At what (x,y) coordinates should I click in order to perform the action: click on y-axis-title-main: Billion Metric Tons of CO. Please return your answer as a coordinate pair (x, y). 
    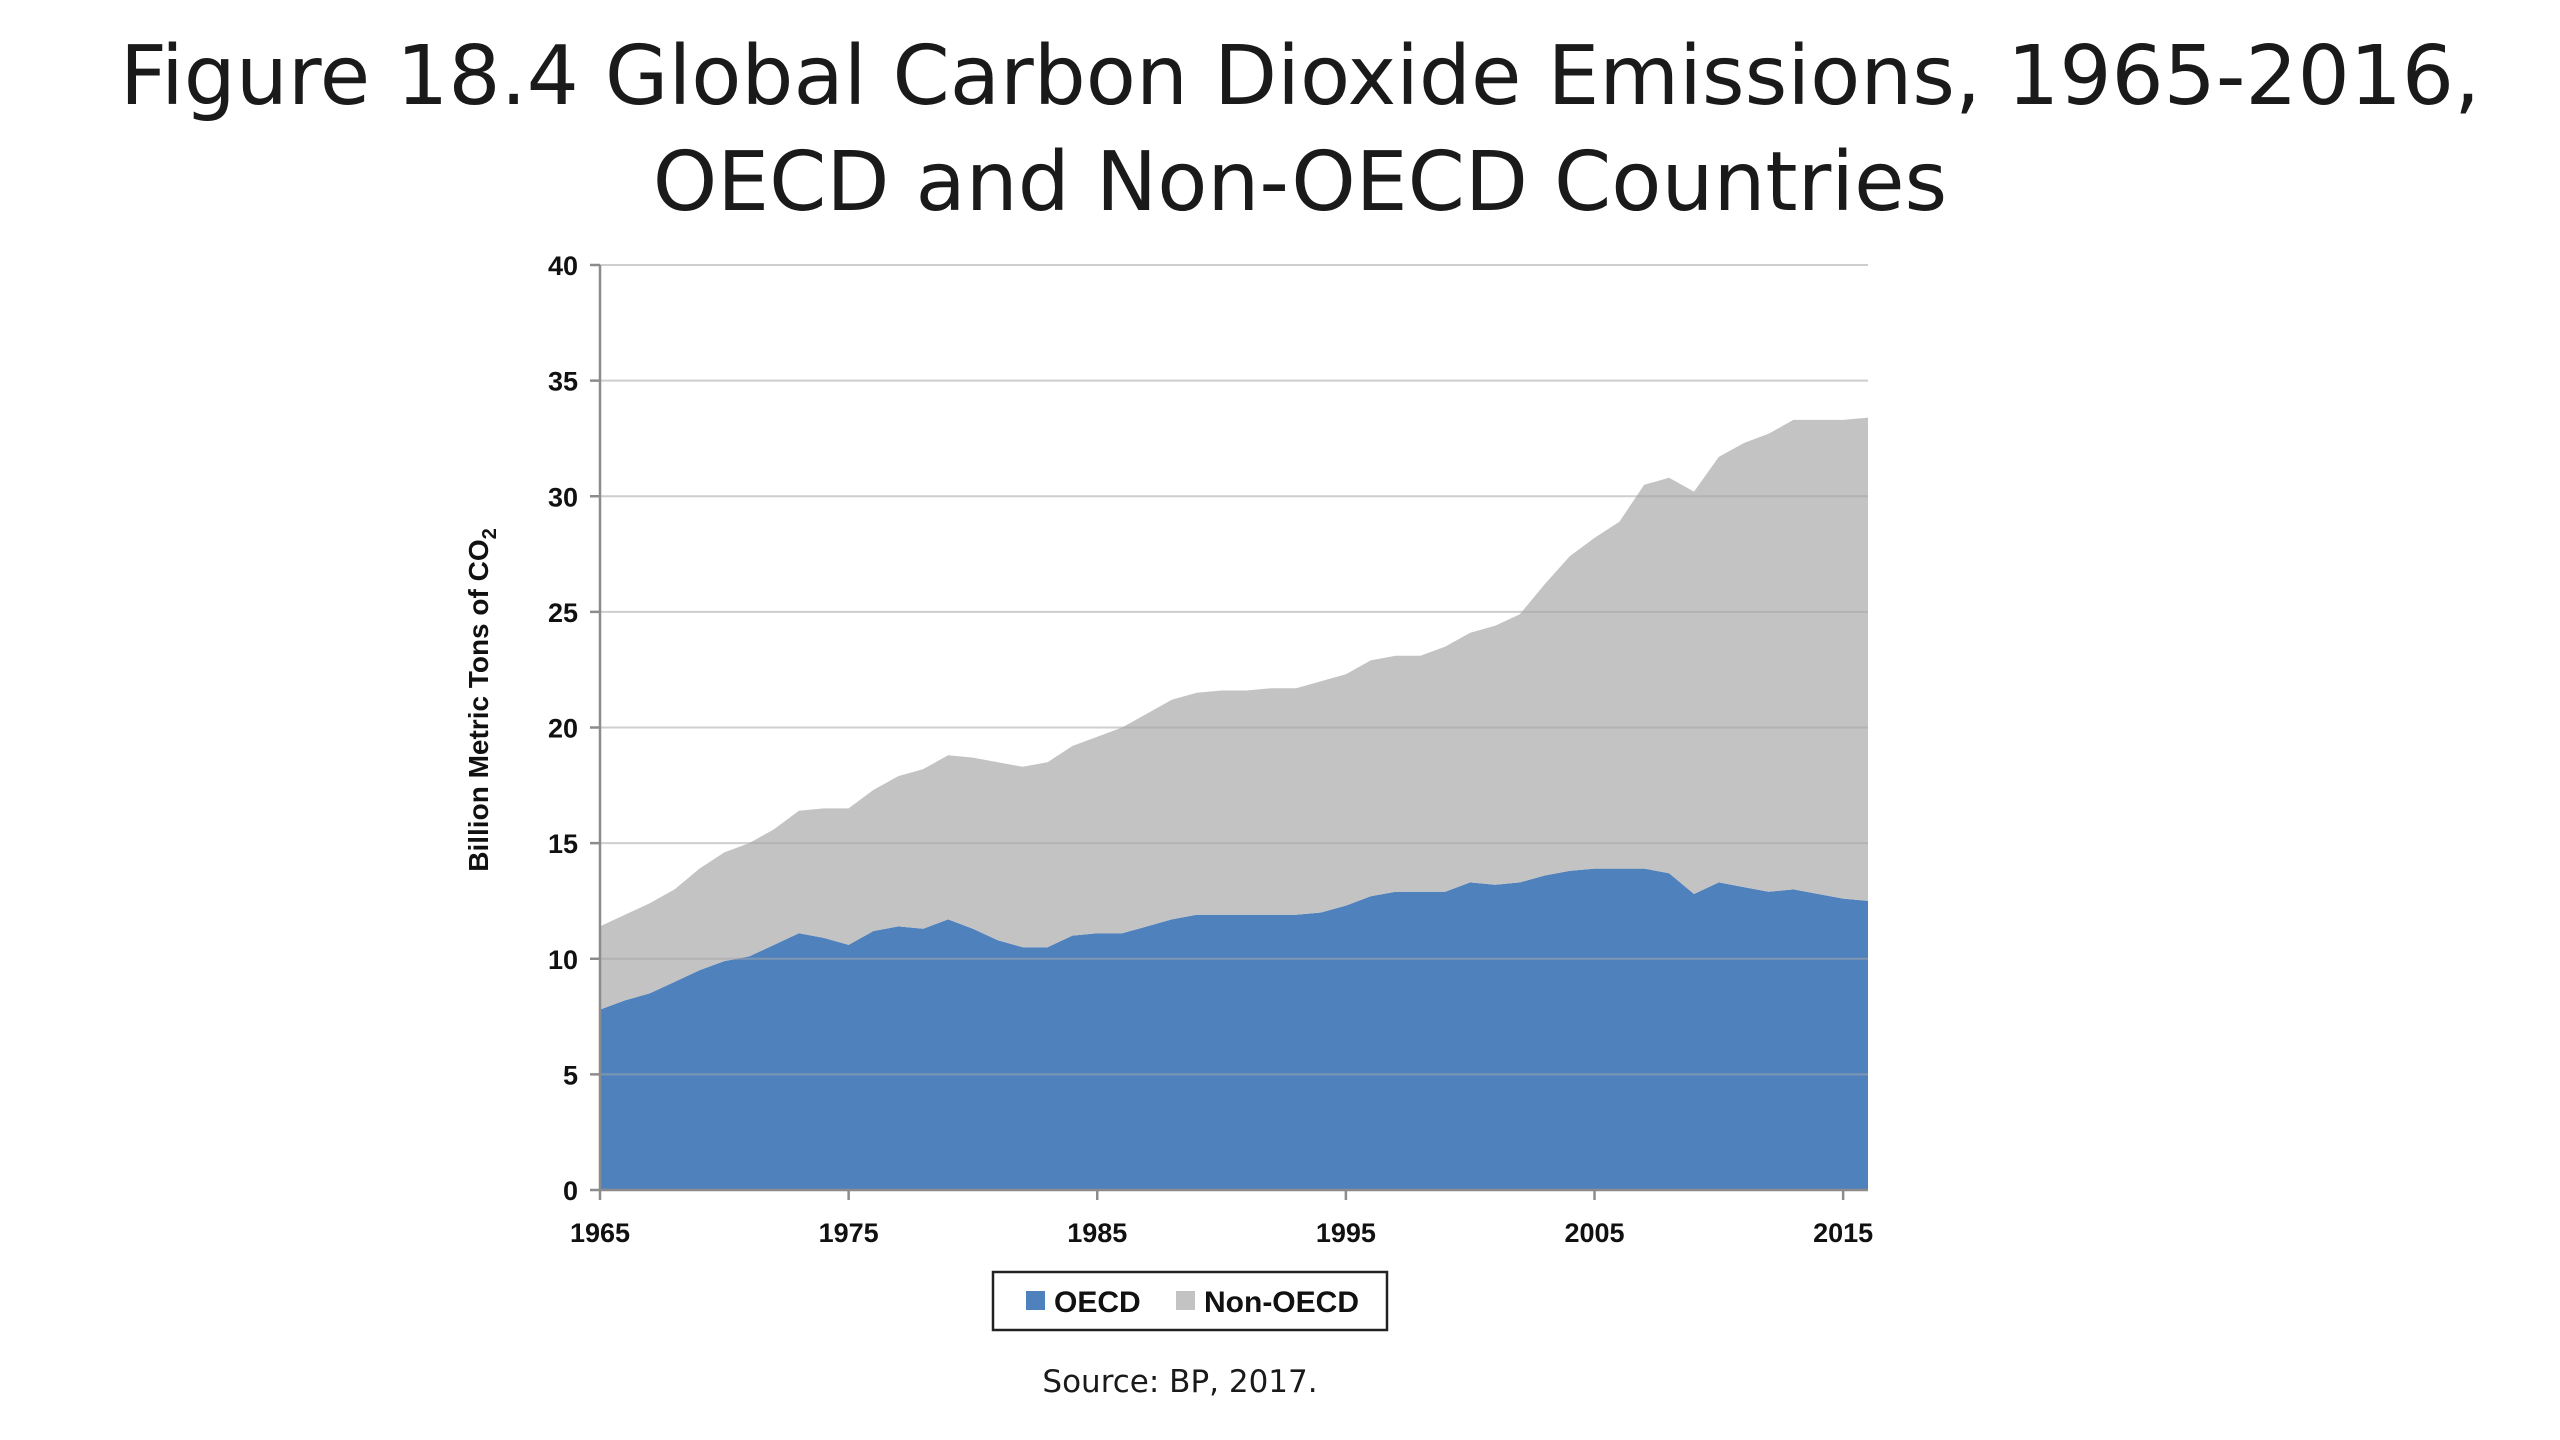
    Looking at the image, I should click on (478, 705).